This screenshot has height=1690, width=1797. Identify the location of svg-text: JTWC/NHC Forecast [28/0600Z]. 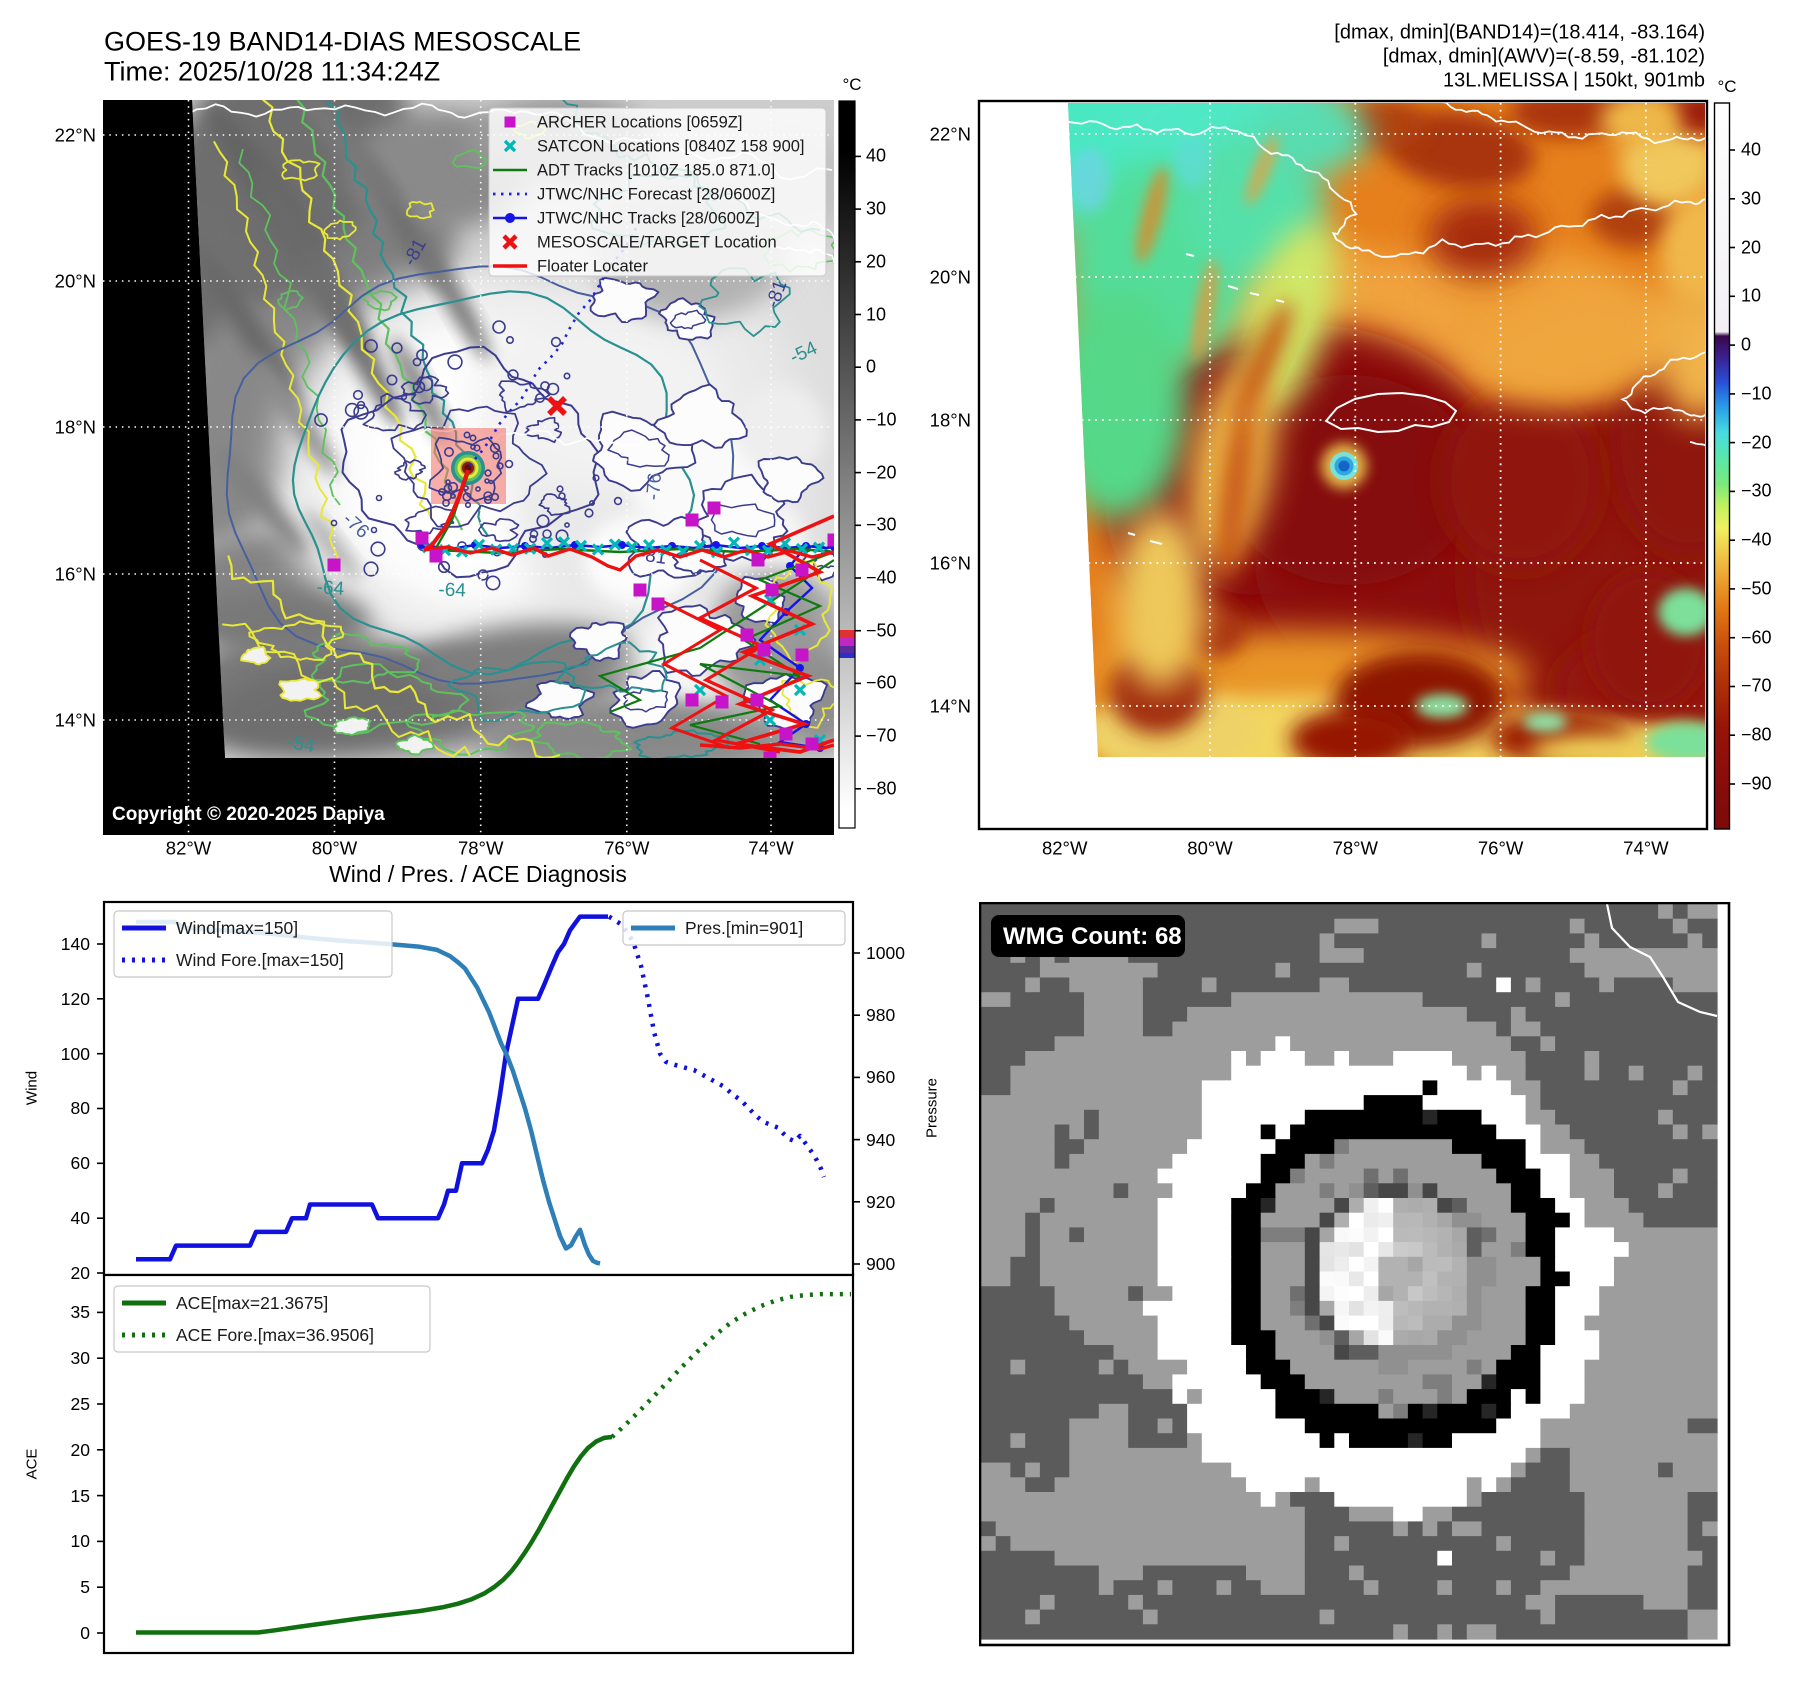
(656, 195).